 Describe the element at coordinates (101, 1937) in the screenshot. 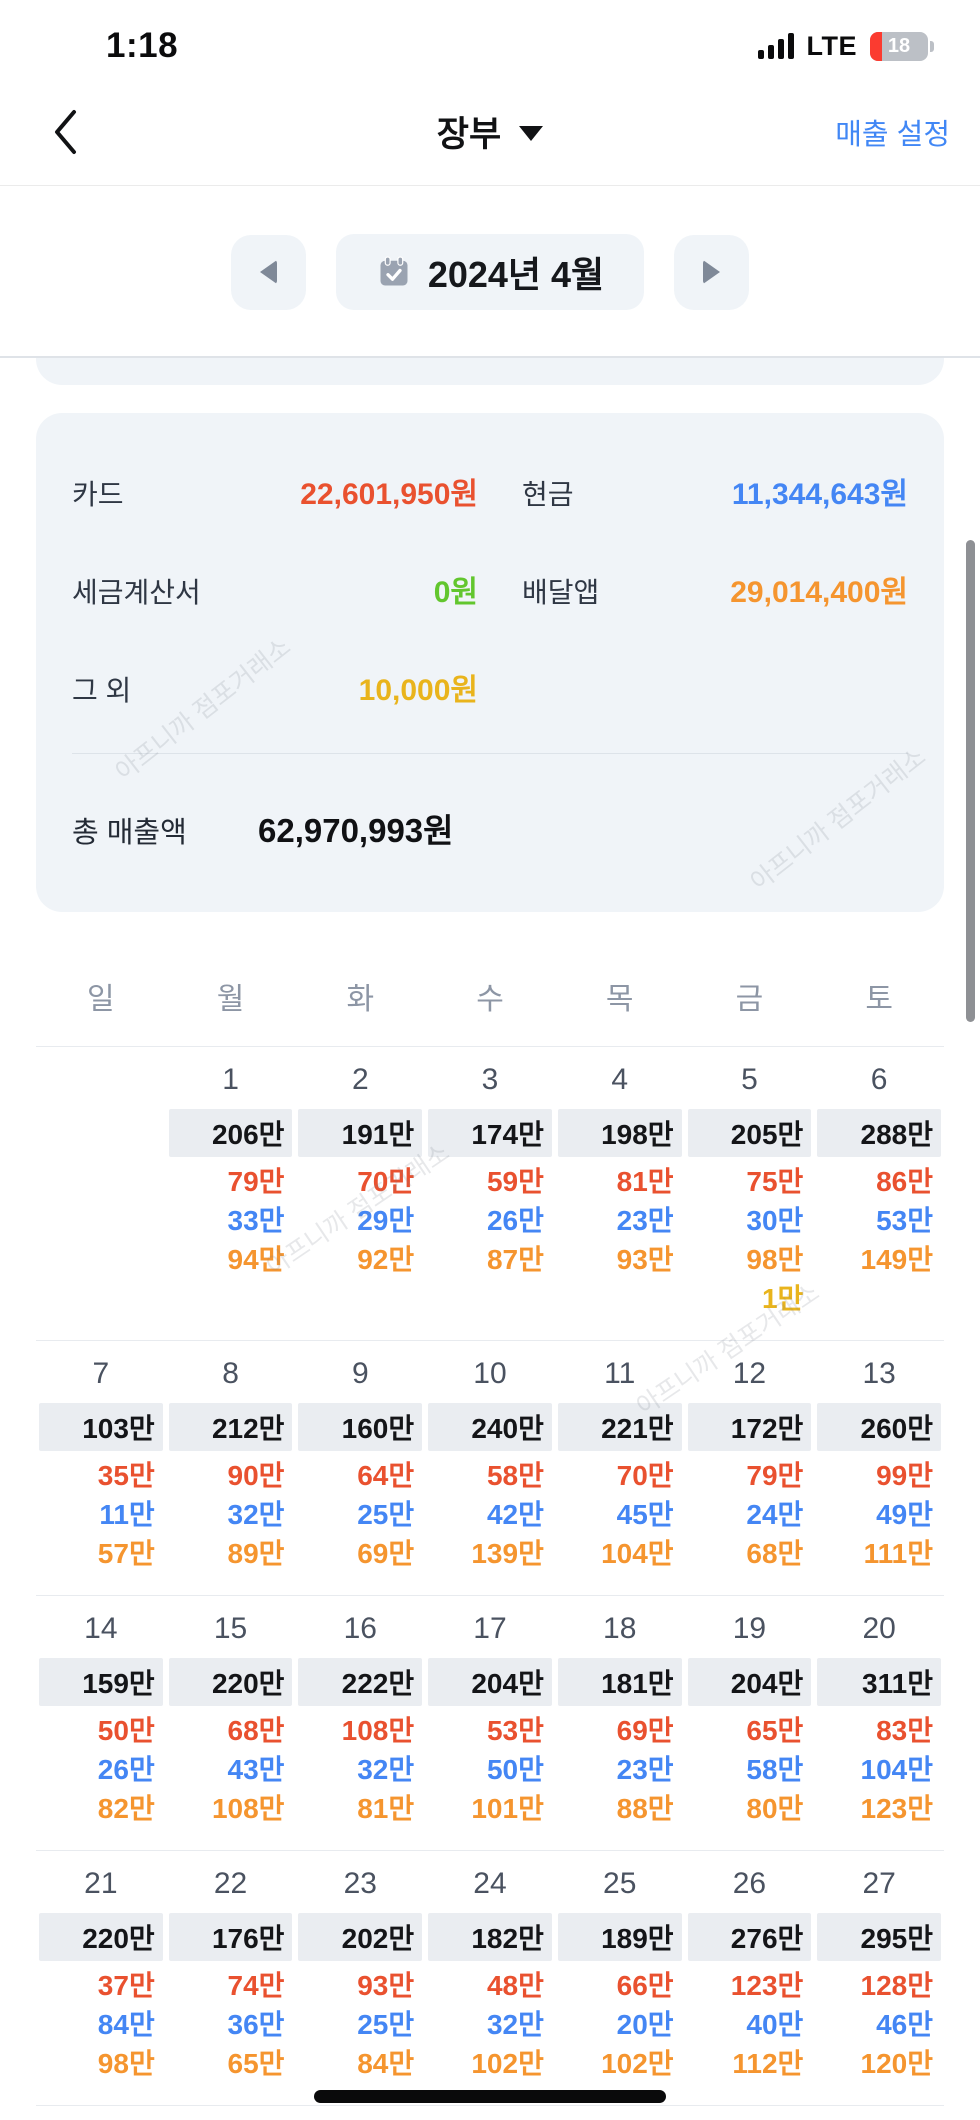

I see `day-total-amount: 220만` at that location.